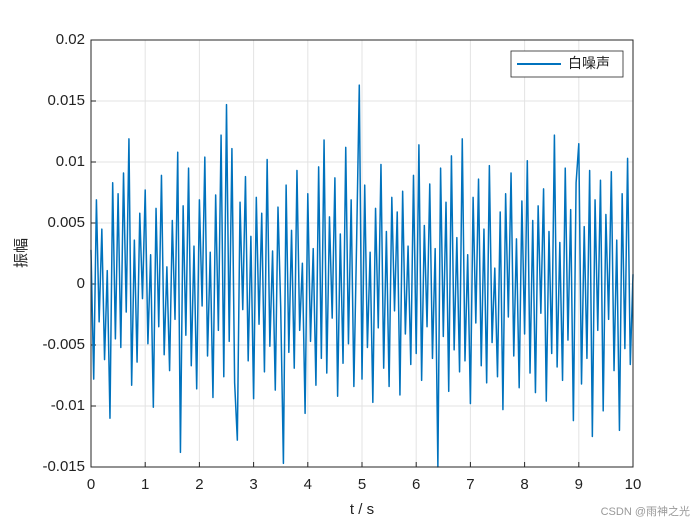  I want to click on y-tick-label: 0.01, so click(70, 161).